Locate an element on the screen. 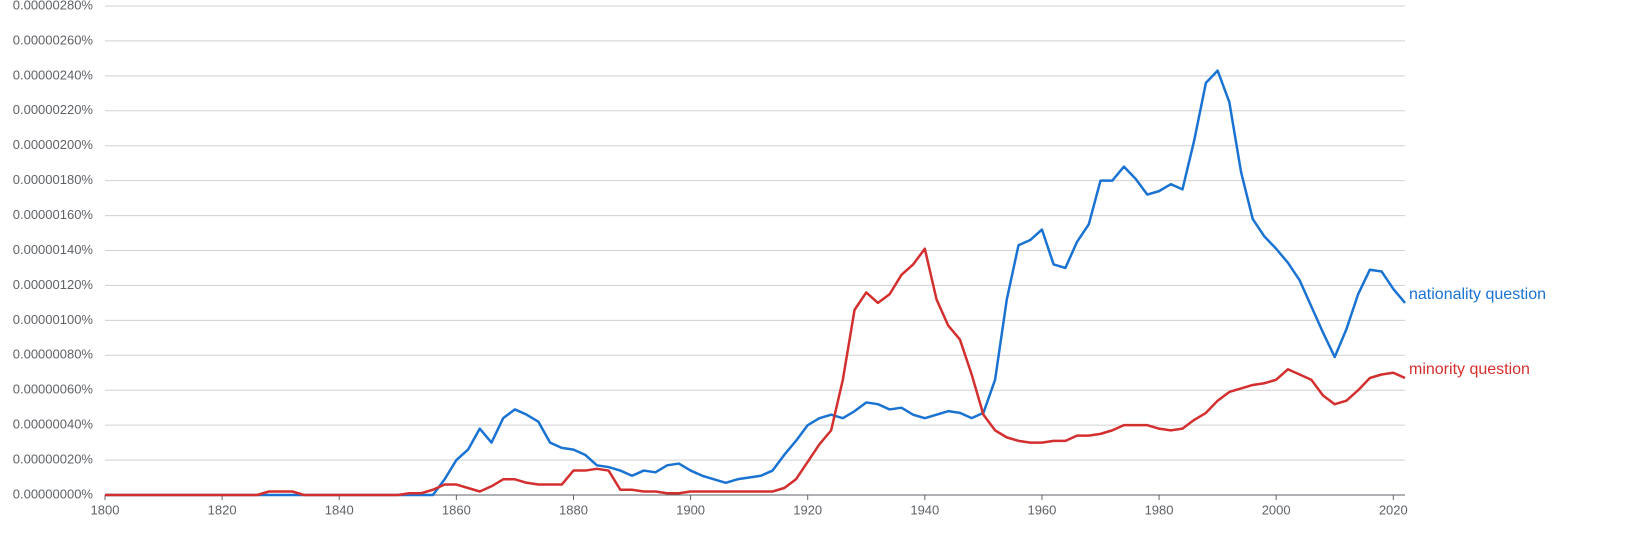 This screenshot has height=542, width=1633. series-label: nationality question is located at coordinates (1477, 294).